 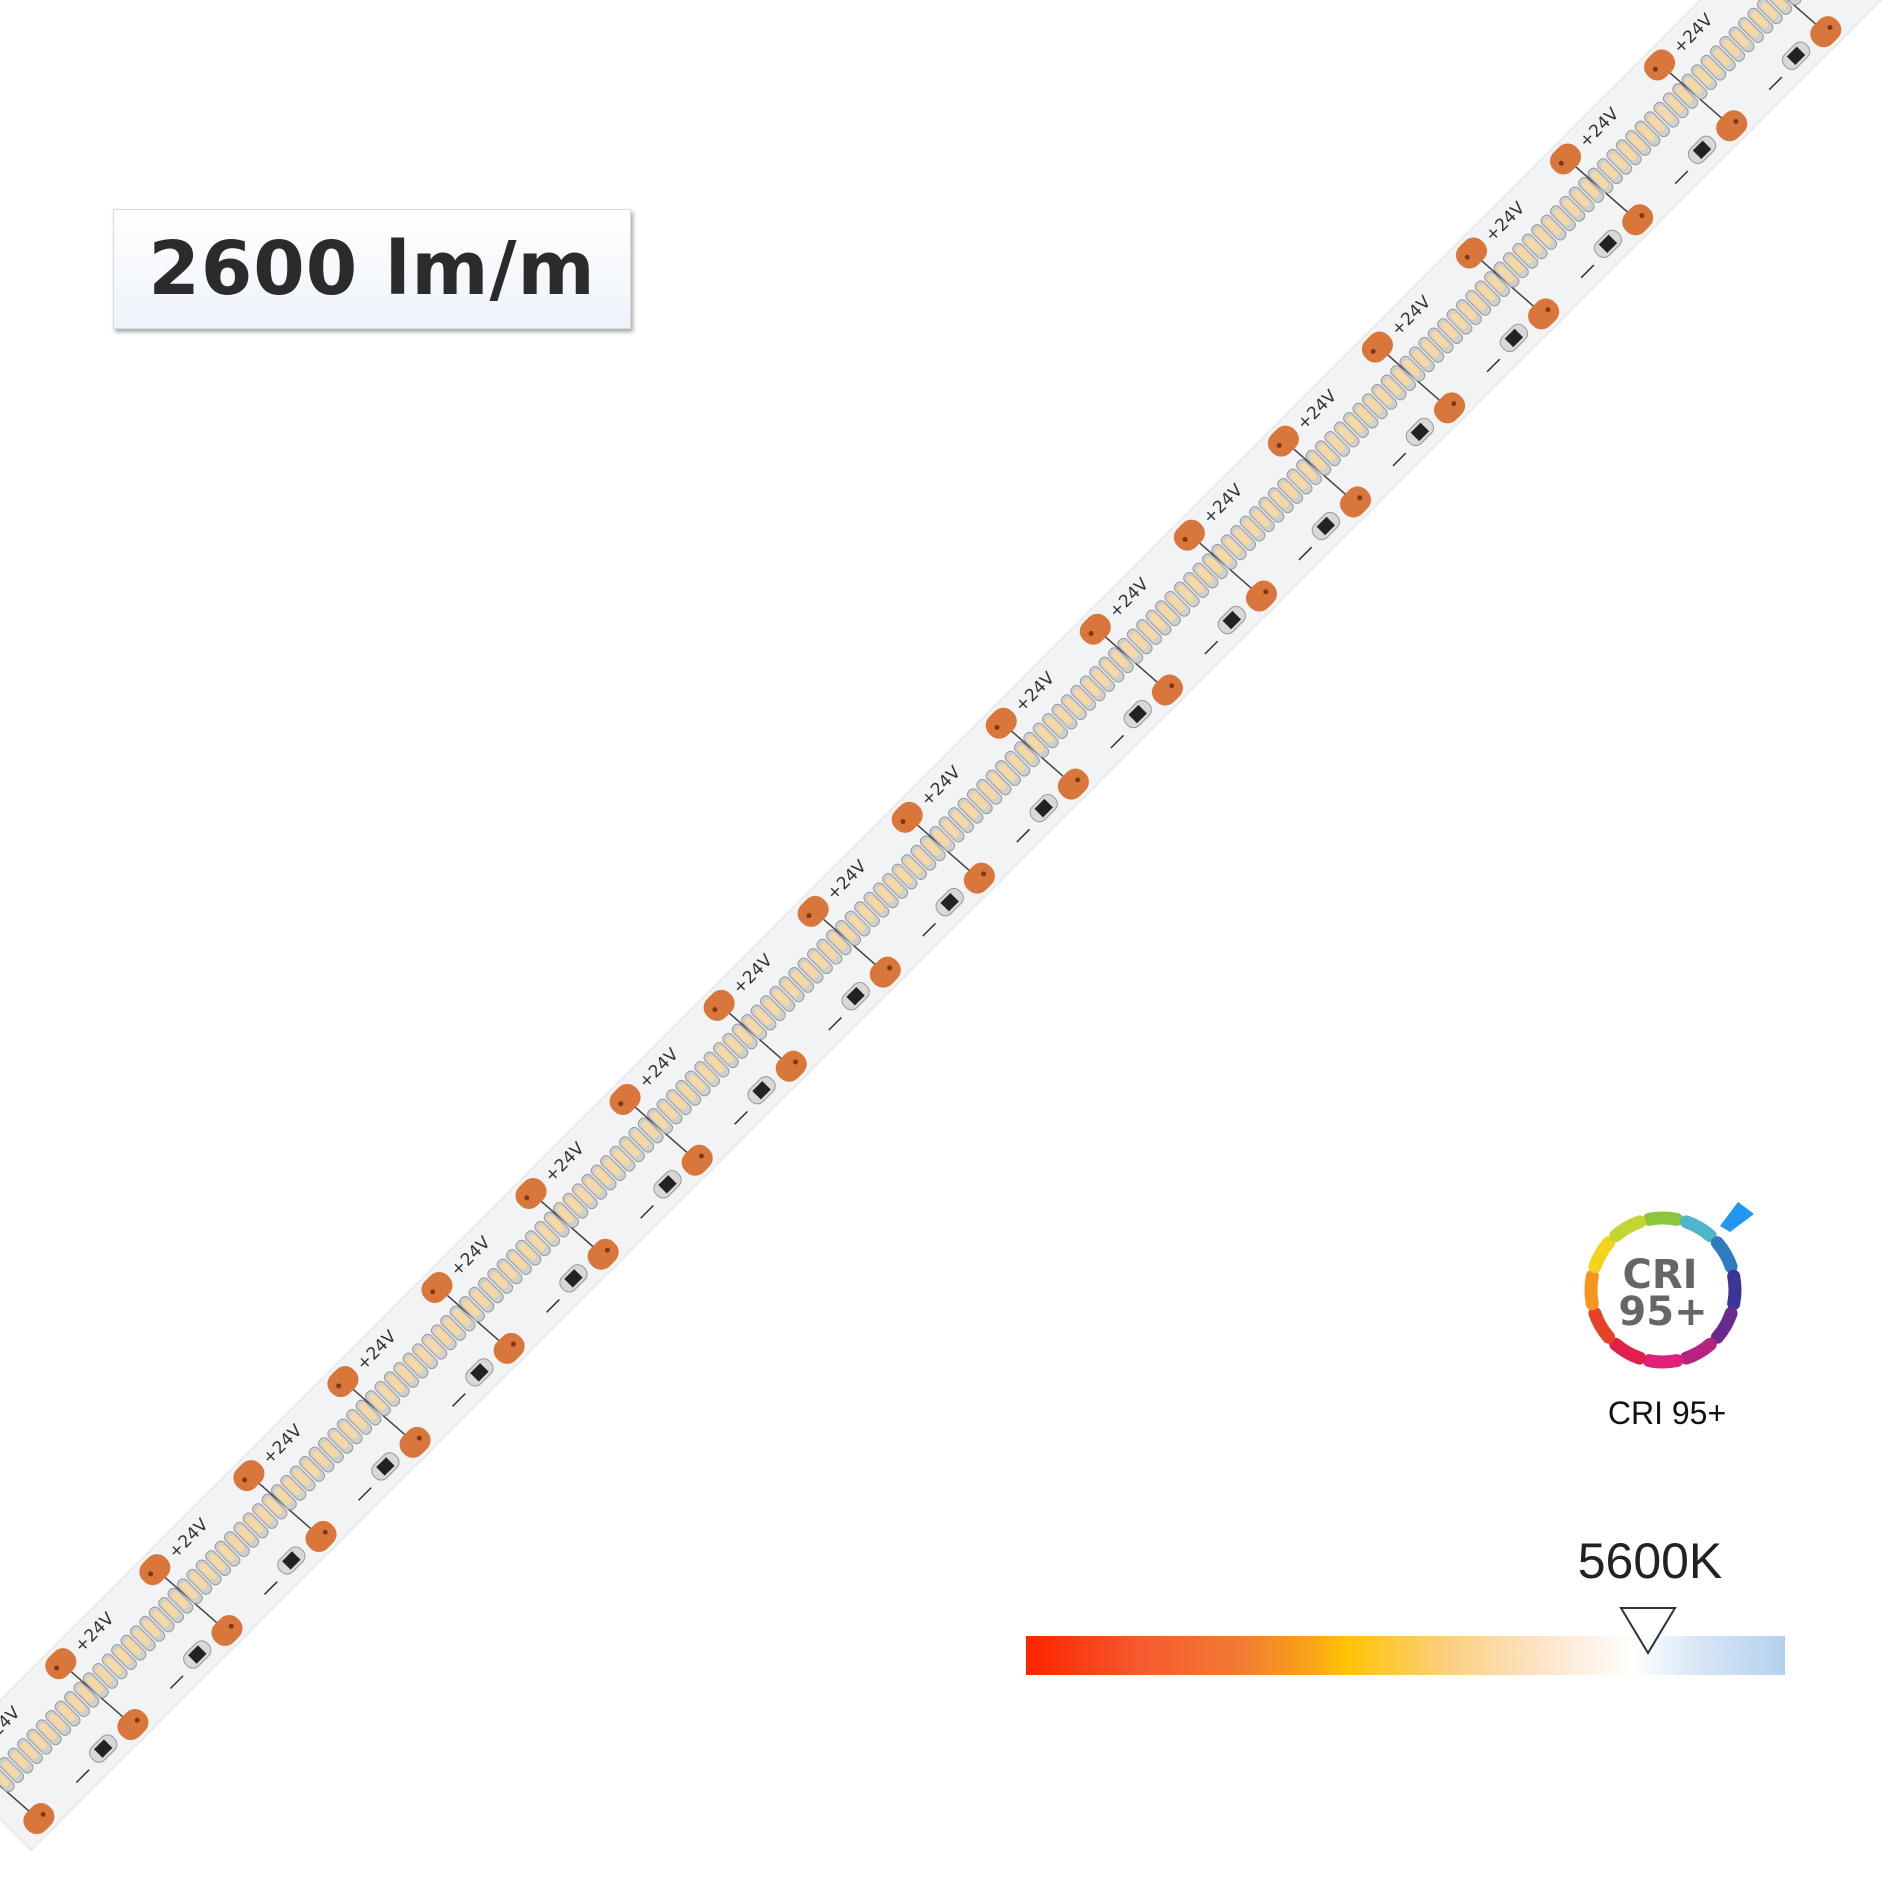 I want to click on cri-caption: CRI 95+, so click(x=1667, y=1413).